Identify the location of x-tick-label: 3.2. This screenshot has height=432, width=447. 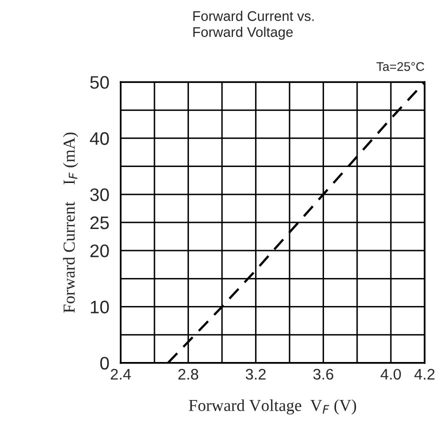
(256, 374).